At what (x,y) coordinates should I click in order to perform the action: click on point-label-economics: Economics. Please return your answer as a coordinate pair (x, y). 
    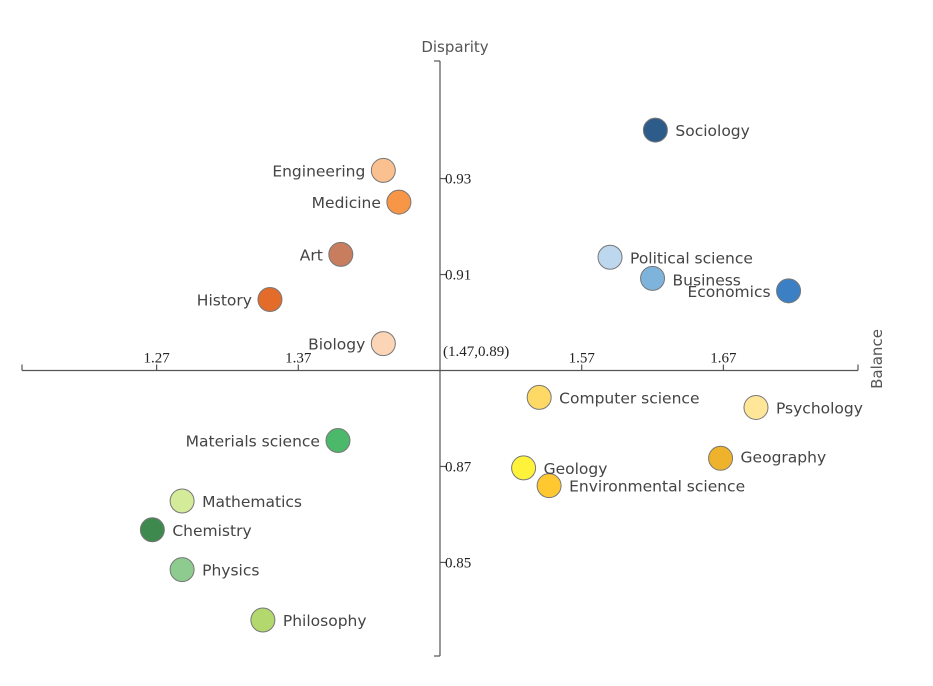
    Looking at the image, I should click on (728, 292).